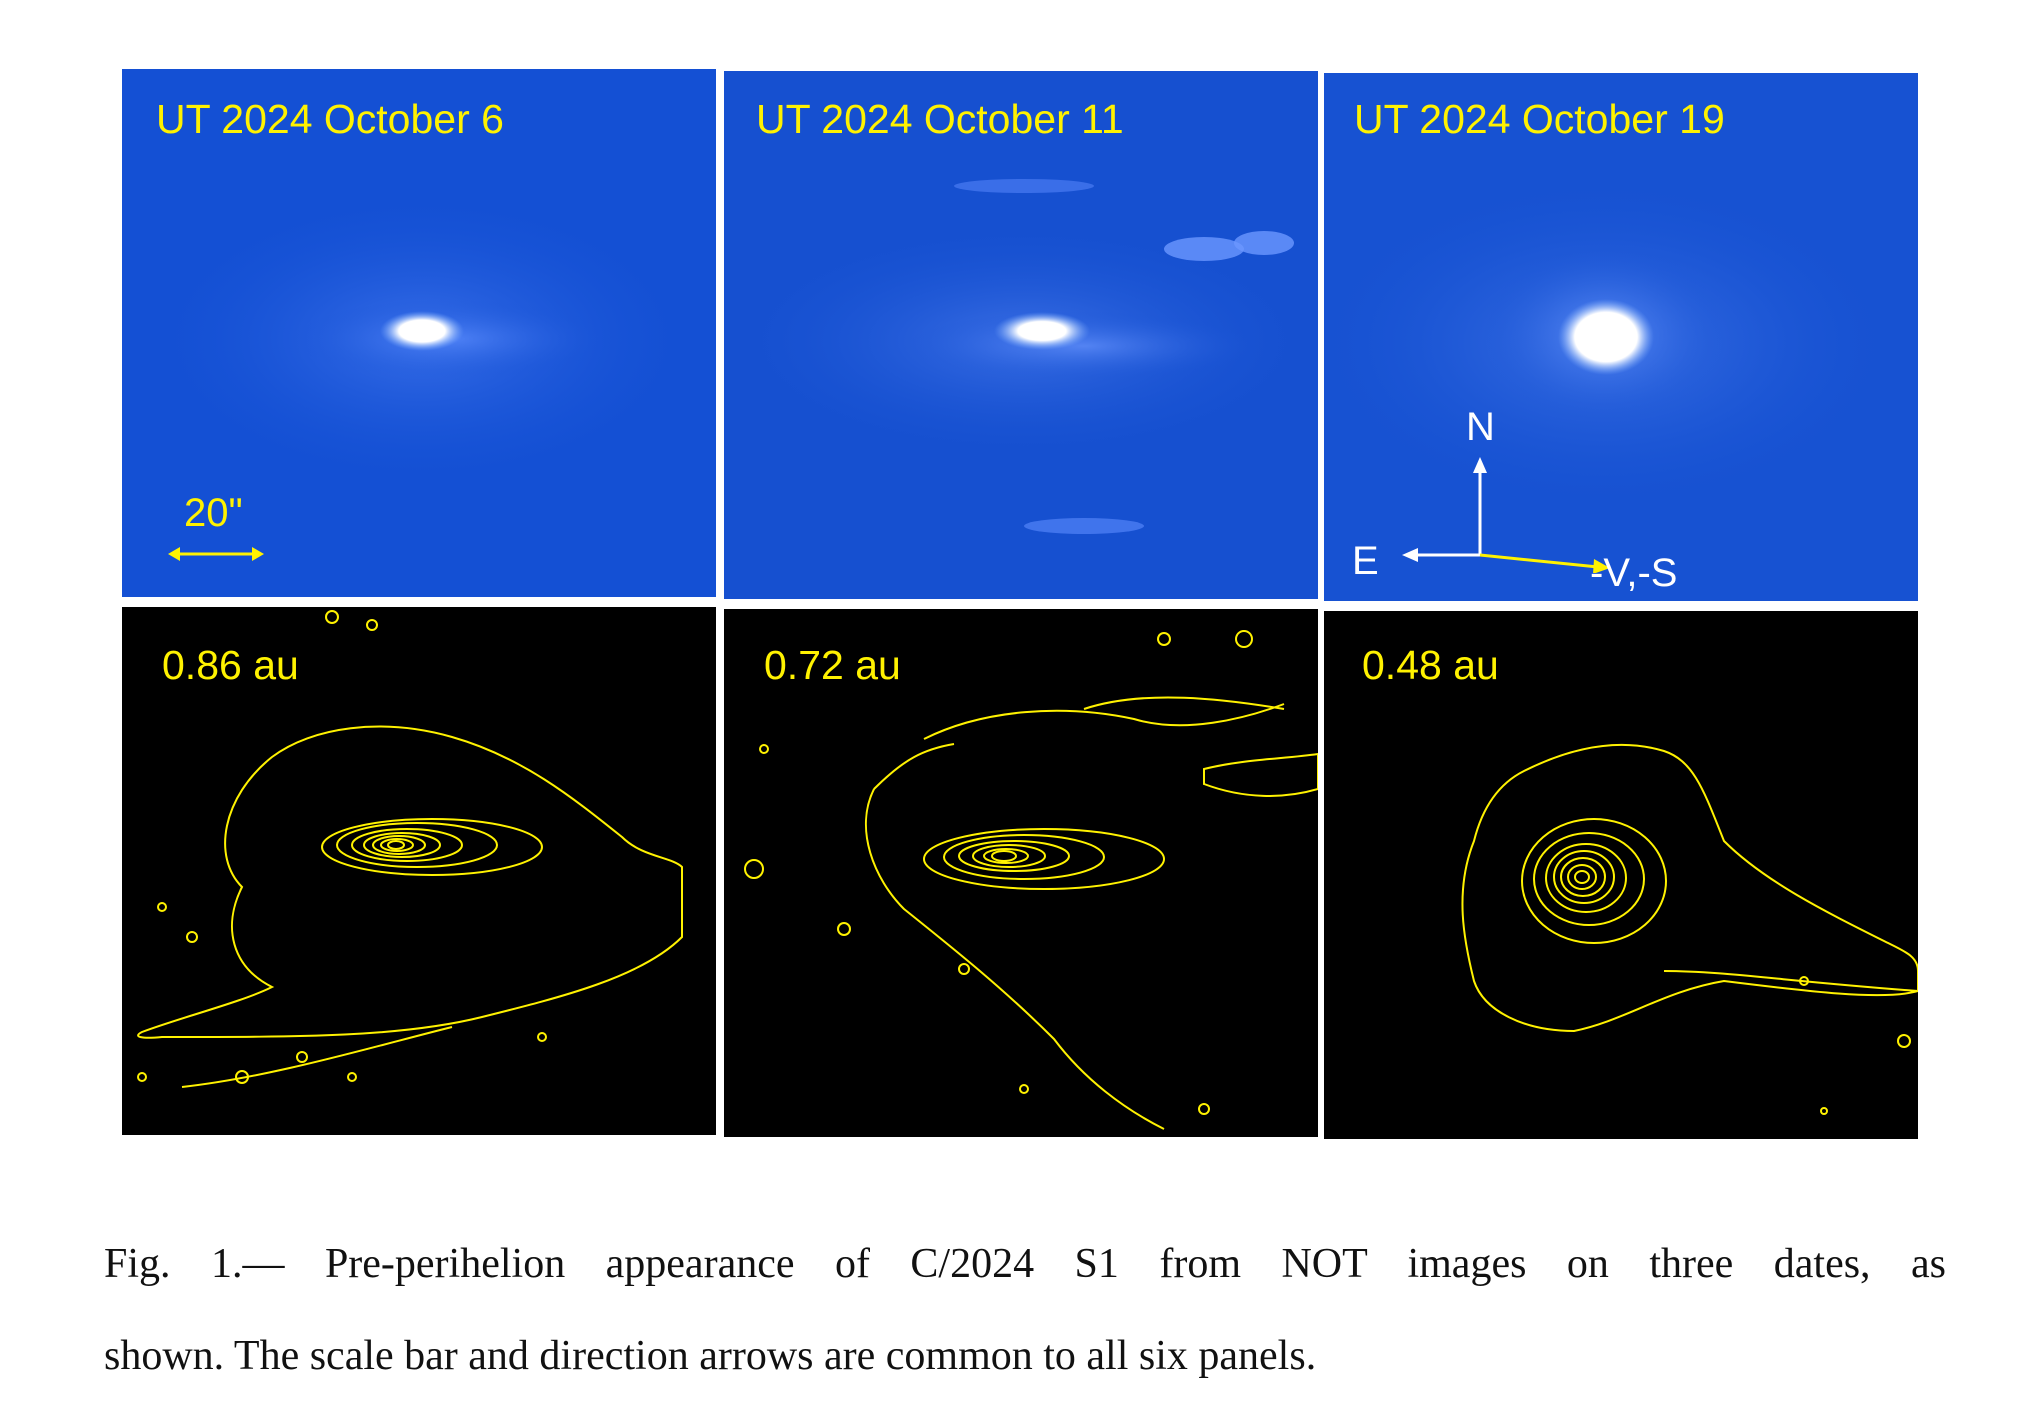  I want to click on contour-plot-oct6, so click(419, 871).